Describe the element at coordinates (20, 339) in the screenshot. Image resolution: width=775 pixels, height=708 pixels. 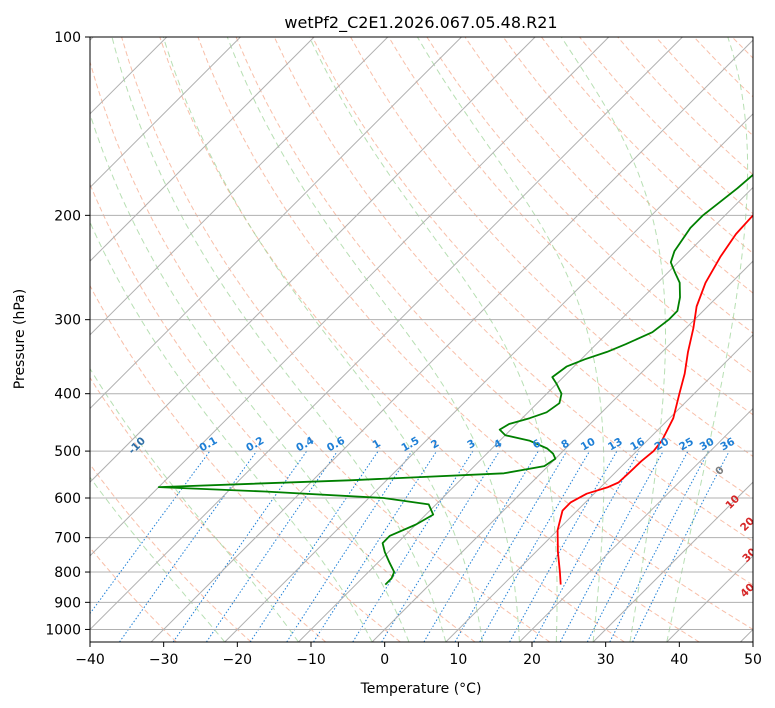
I see `y-axis-label: Pressure (hPa)` at that location.